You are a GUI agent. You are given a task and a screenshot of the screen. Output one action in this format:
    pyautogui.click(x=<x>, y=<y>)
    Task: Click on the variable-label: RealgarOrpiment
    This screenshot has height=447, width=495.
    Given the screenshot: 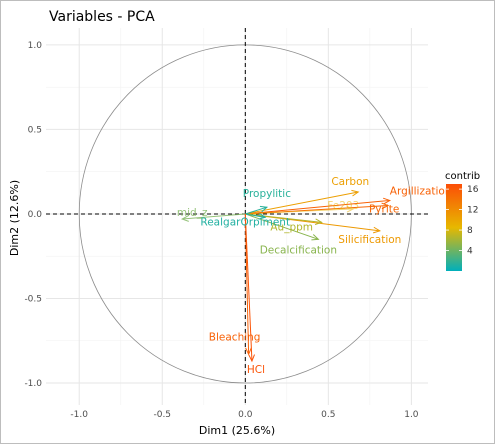 What is the action you would take?
    pyautogui.click(x=245, y=222)
    